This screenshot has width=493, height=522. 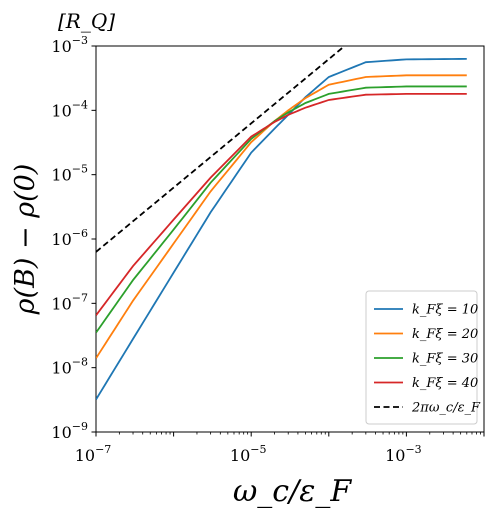 I want to click on x-axis-title: ω_c/ε_F, so click(x=292, y=491).